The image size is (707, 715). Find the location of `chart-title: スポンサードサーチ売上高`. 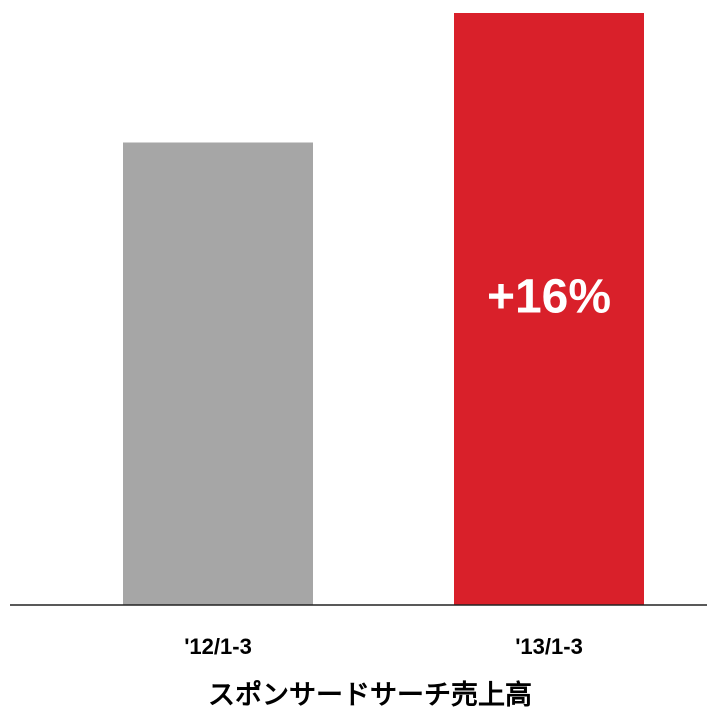

chart-title: スポンサードサーチ売上高 is located at coordinates (370, 694).